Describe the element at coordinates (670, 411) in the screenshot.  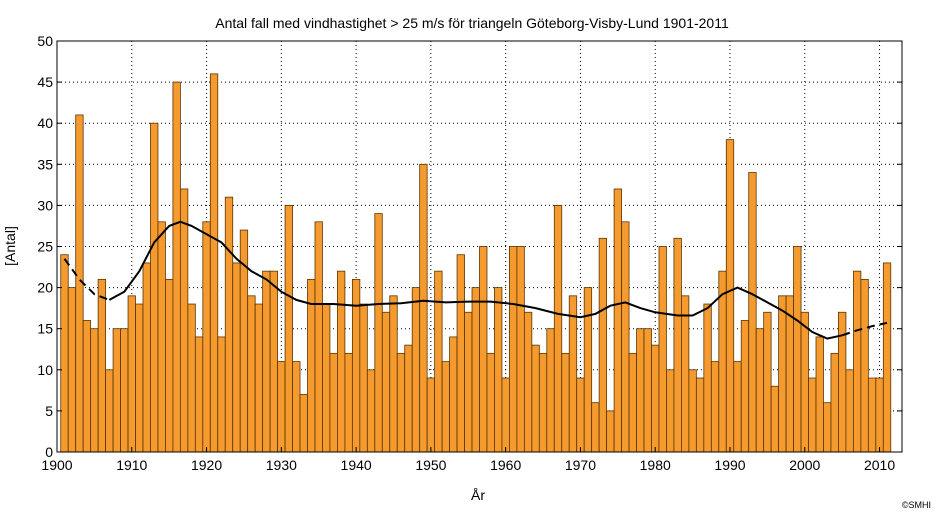
I see `bar-1982` at that location.